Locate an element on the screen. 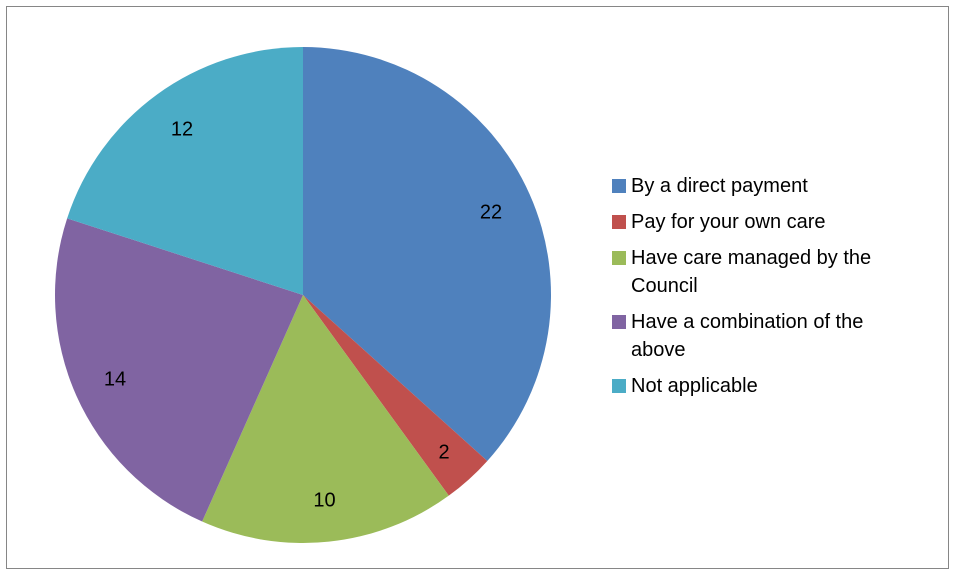  legend-item-council-managed: Have care managed by the Council is located at coordinates (777, 272).